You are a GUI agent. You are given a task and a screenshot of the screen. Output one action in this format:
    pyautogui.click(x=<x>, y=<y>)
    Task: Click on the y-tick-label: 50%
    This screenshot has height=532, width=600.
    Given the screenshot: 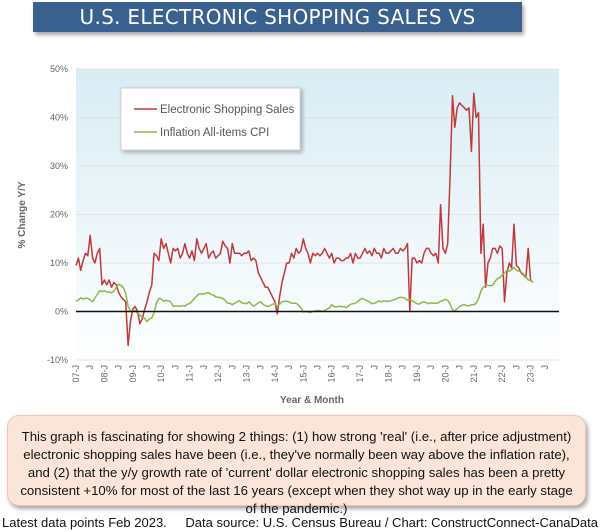 What is the action you would take?
    pyautogui.click(x=59, y=69)
    